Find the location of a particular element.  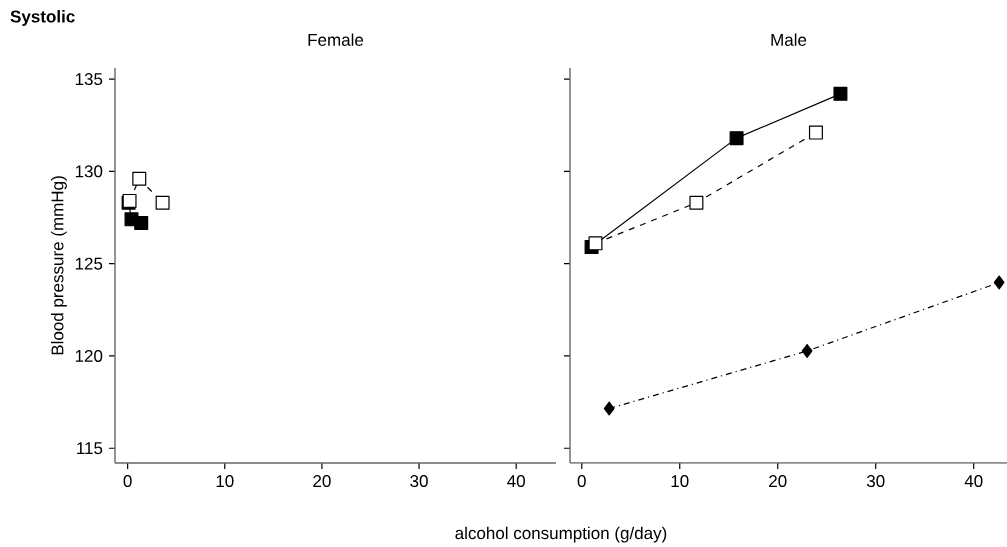

y-tick-label: 120 is located at coordinates (89, 355).